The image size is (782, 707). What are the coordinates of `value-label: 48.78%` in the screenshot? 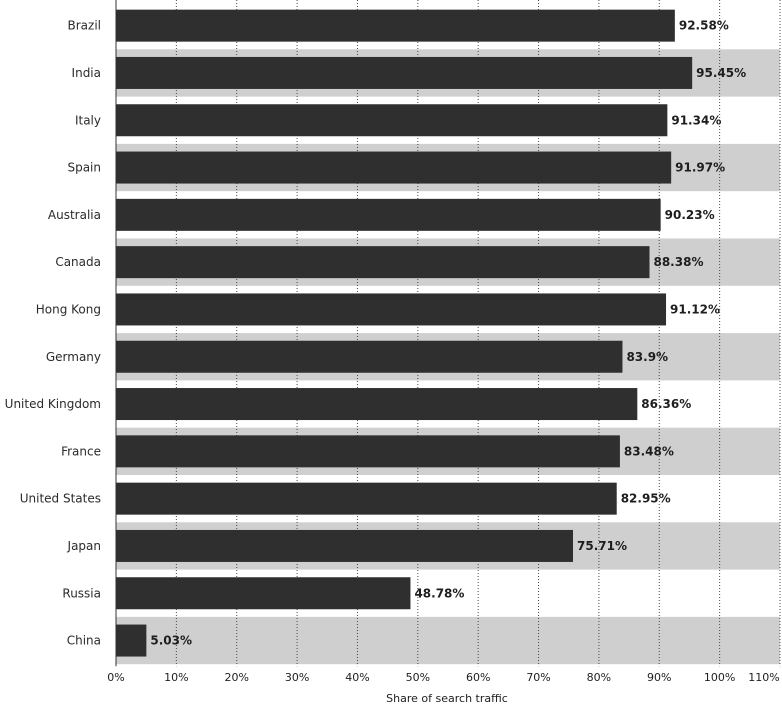 It's located at (439, 593).